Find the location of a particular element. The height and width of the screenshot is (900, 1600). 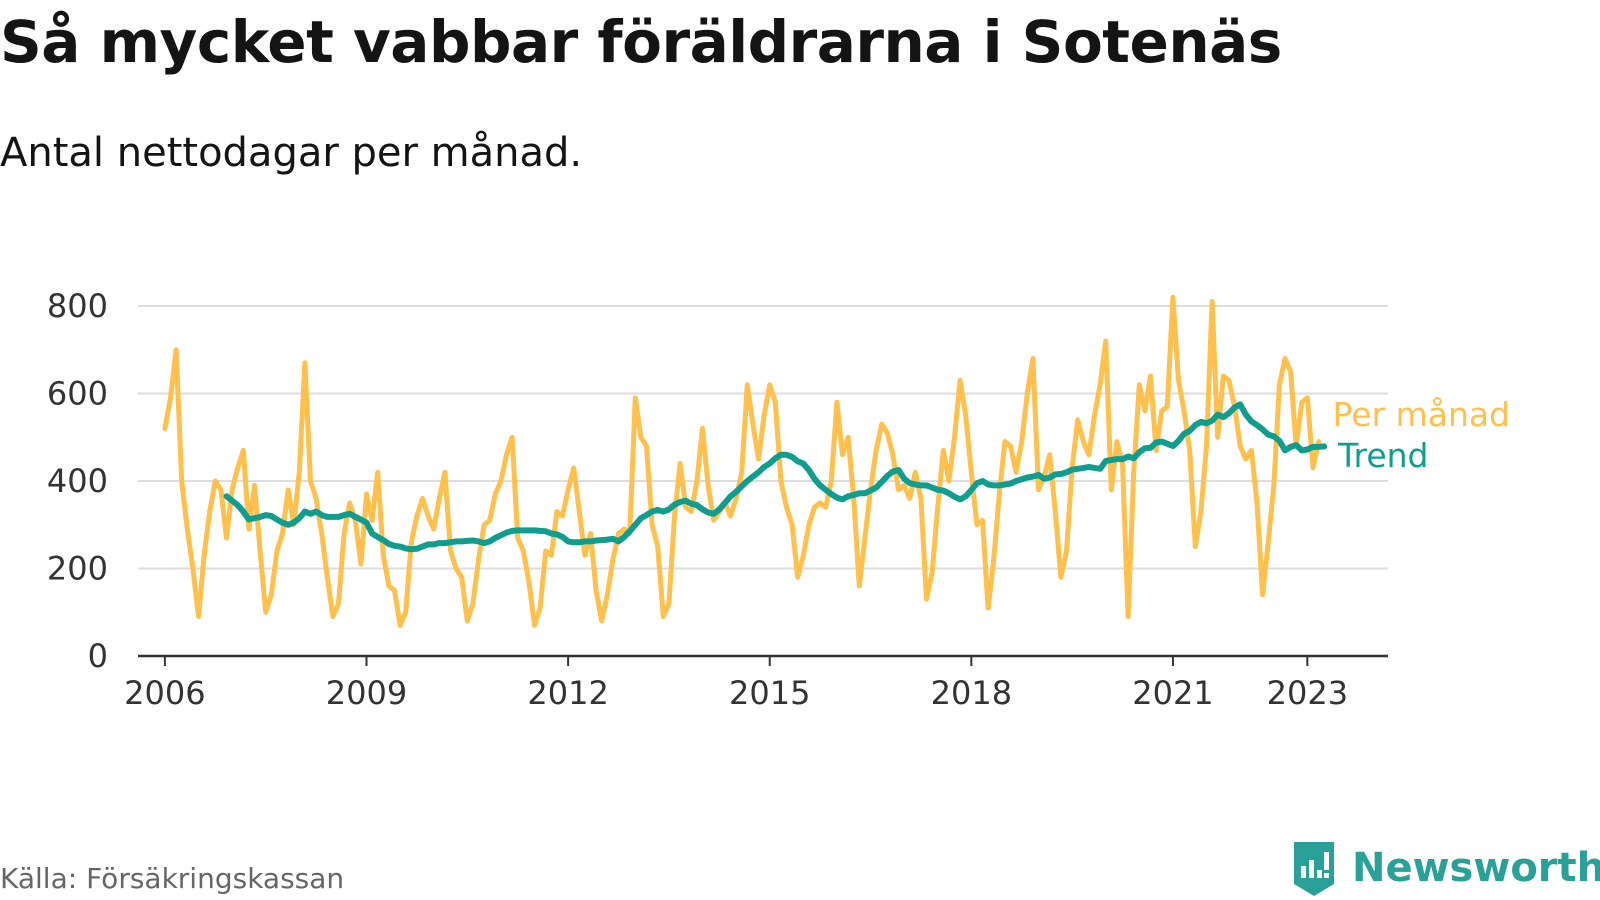

y-tick-label: 400 is located at coordinates (77, 481).